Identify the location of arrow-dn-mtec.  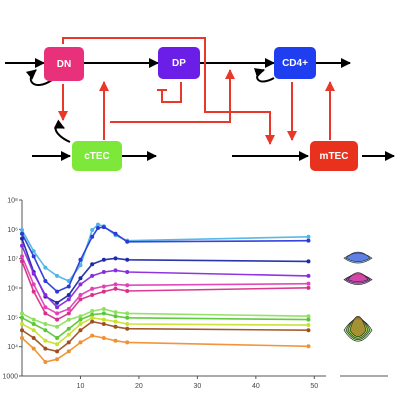
(168, 91).